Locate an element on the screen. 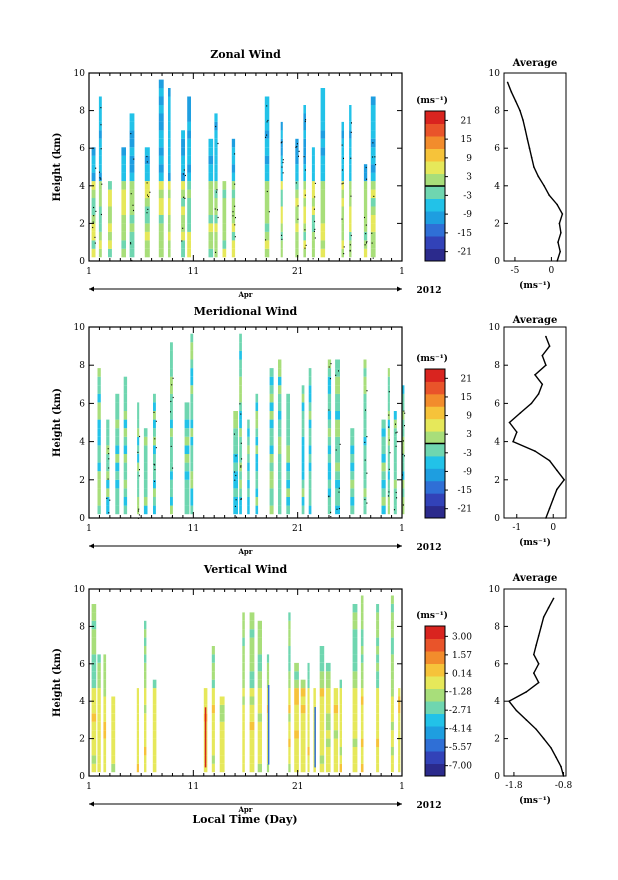 This screenshot has width=618, height=880. y-tick-label: 6 is located at coordinates (82, 404).